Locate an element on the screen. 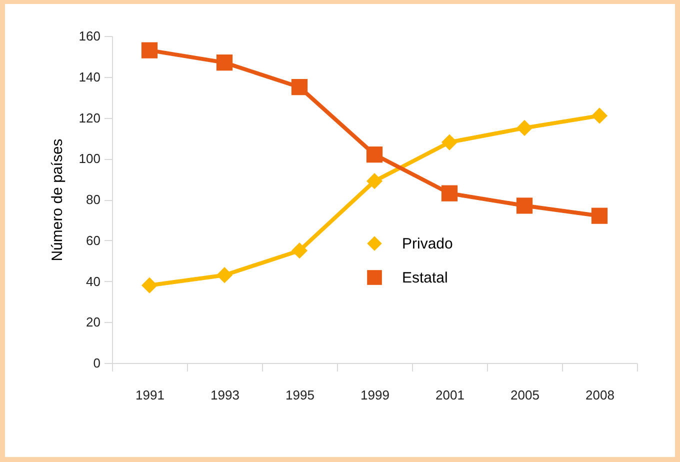 The image size is (680, 462). y-tick-label: 160 is located at coordinates (89, 36).